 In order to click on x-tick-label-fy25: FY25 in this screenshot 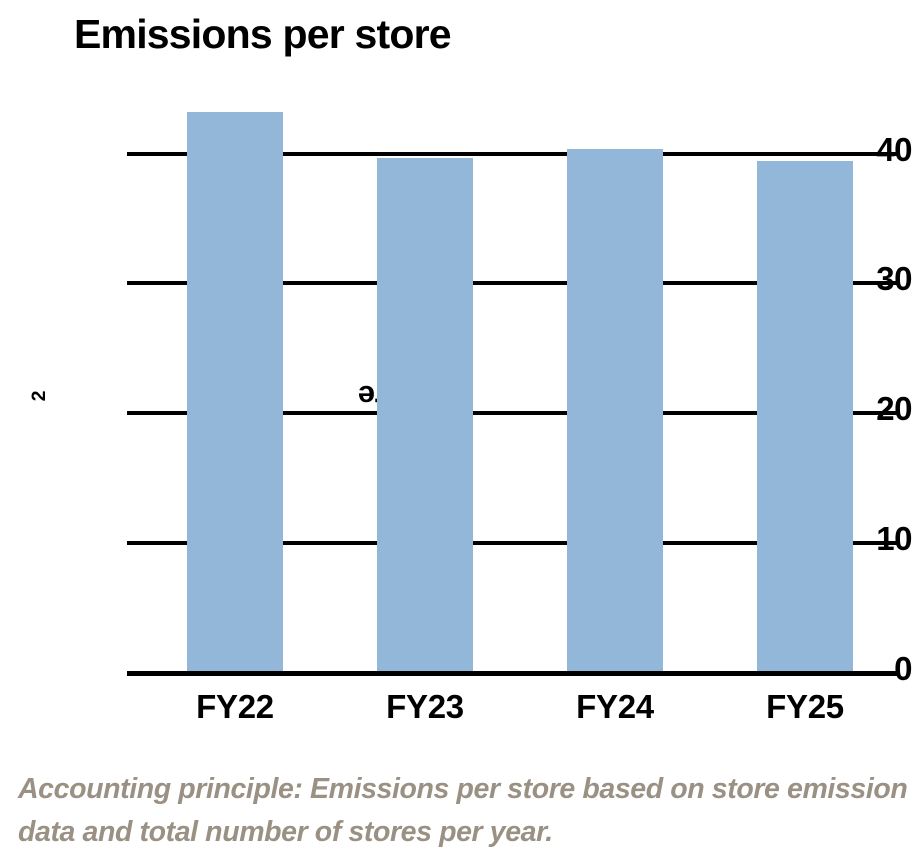, I will do `click(805, 706)`.